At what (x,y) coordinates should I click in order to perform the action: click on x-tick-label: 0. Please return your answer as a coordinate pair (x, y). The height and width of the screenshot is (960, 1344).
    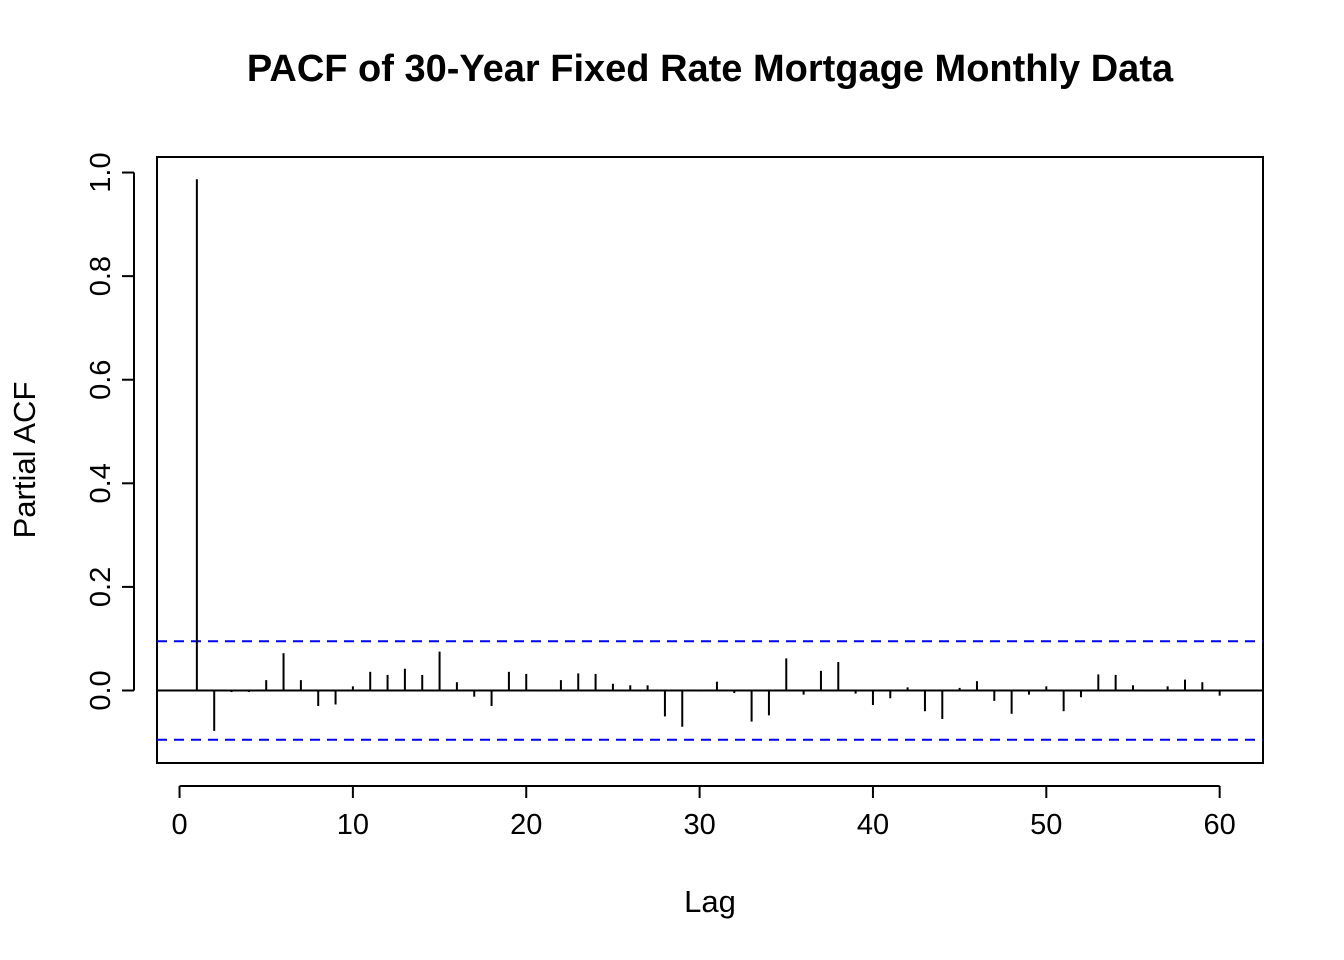
    Looking at the image, I should click on (179, 825).